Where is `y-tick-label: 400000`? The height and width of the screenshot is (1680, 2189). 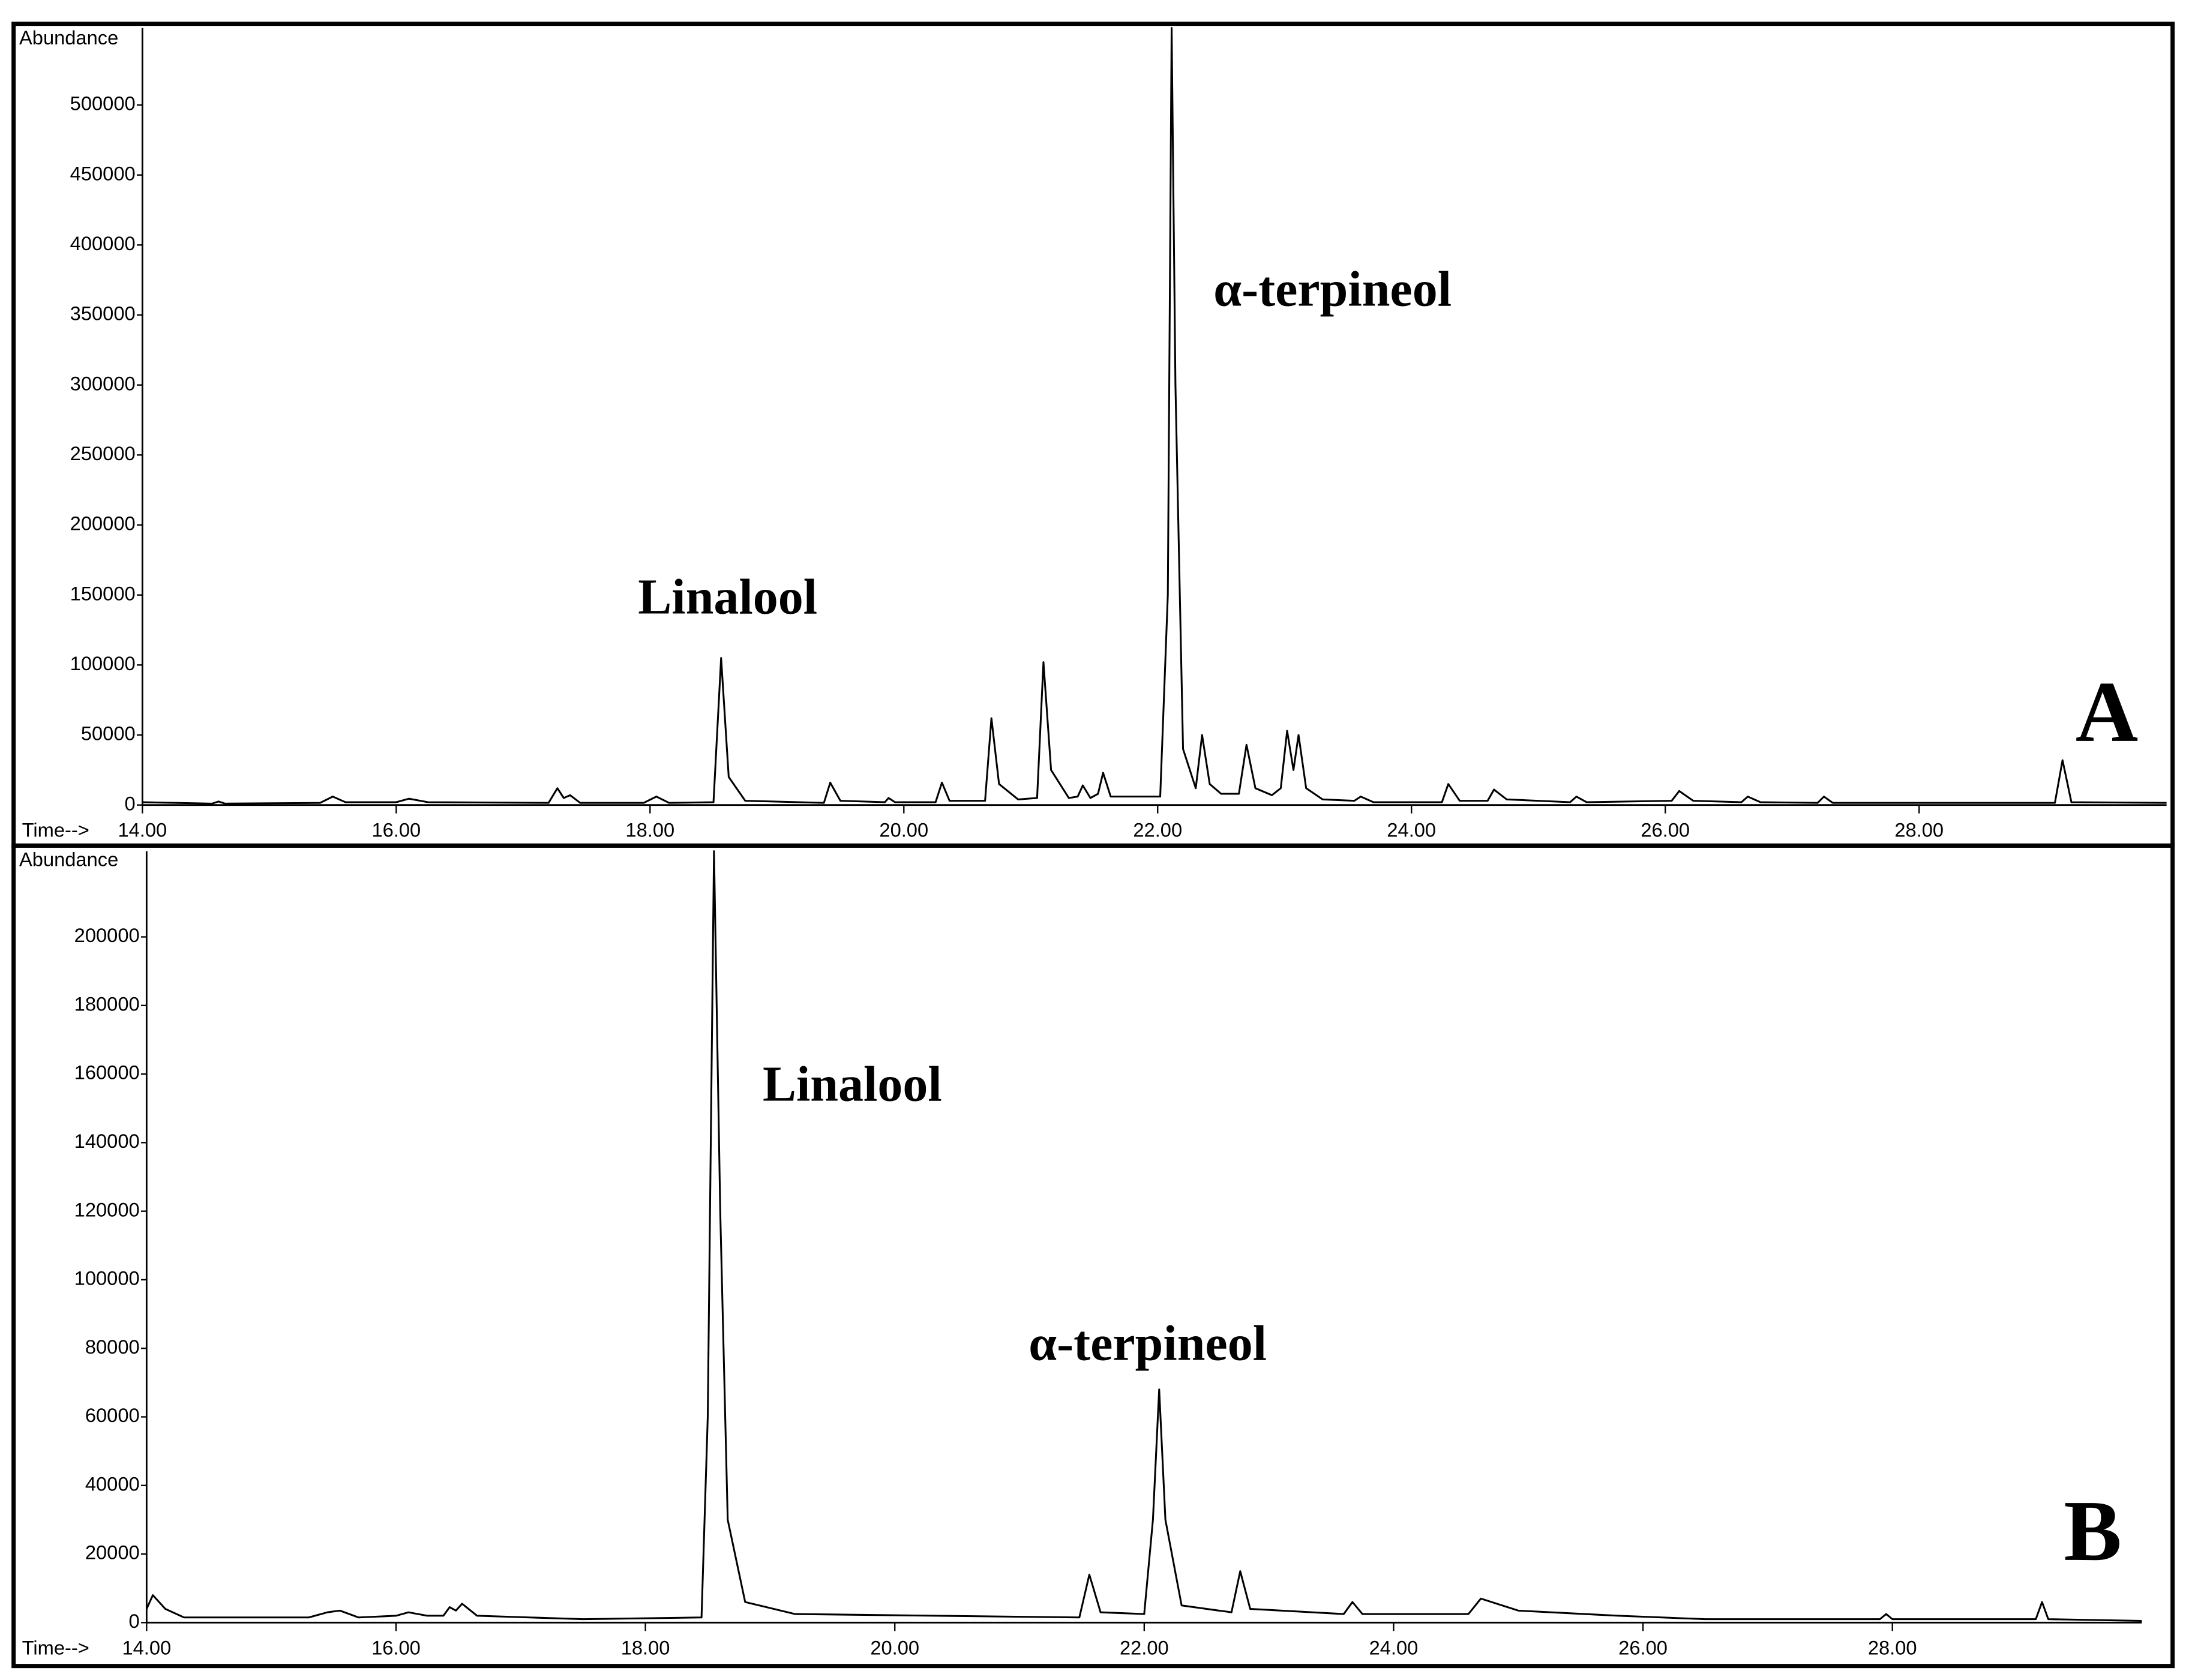 y-tick-label: 400000 is located at coordinates (103, 243).